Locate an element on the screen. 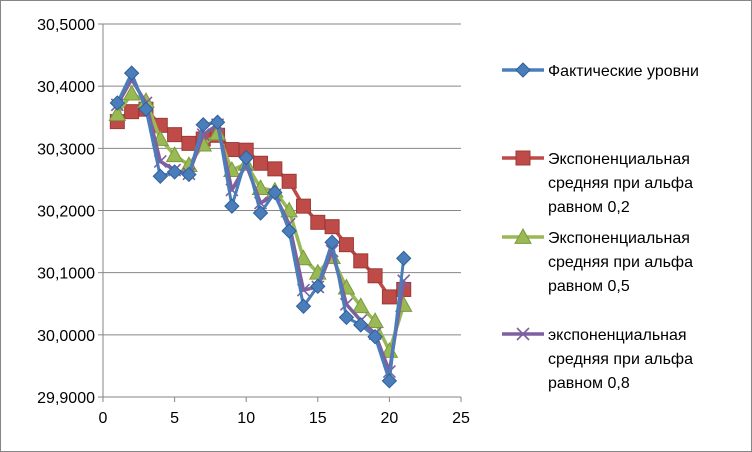 This screenshot has width=752, height=452. x-tick-label: 10 is located at coordinates (246, 418).